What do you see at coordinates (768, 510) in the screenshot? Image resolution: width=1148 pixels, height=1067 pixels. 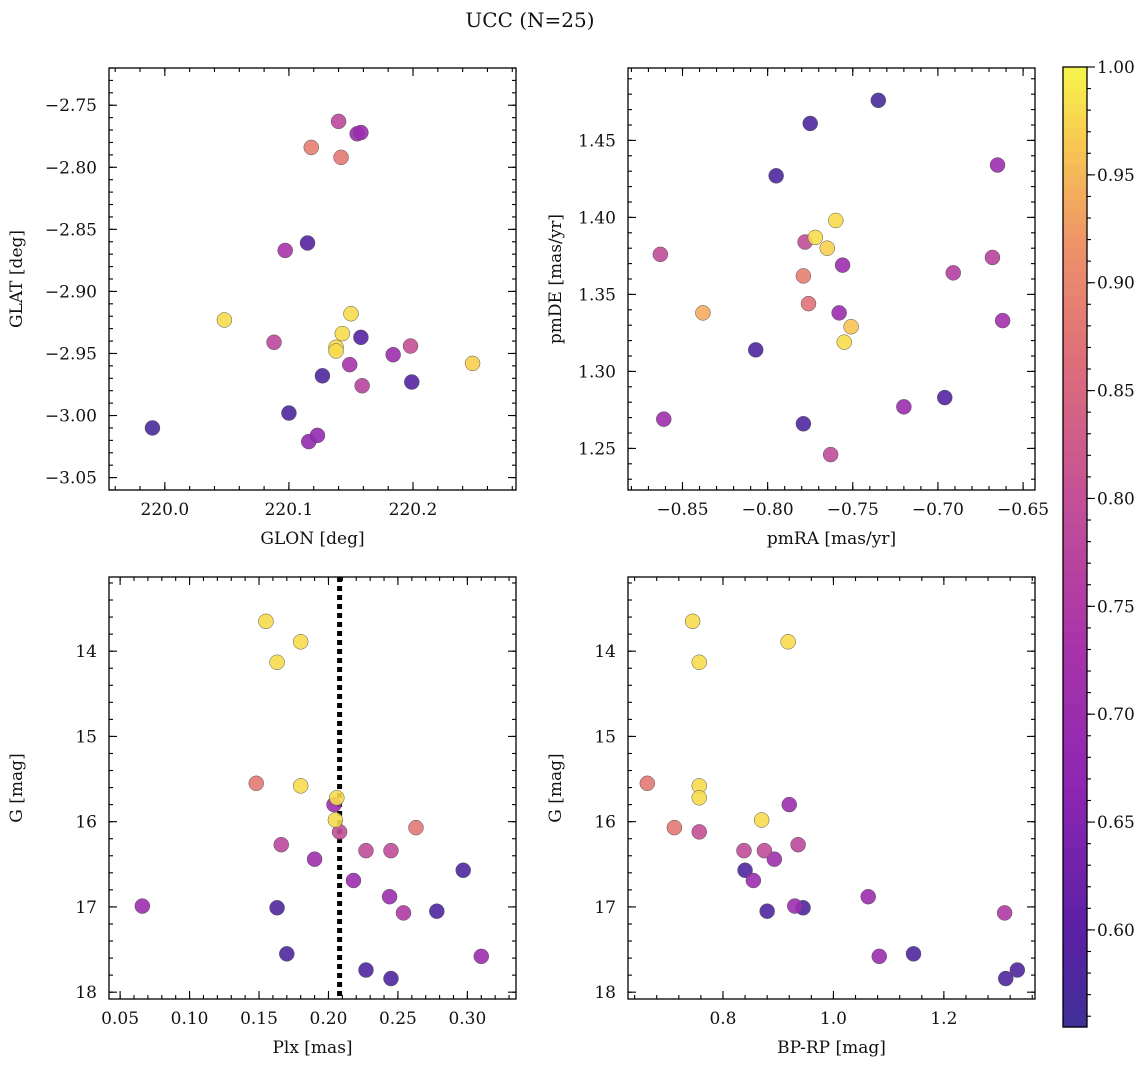 I see `x-tick-label: −0.80` at bounding box center [768, 510].